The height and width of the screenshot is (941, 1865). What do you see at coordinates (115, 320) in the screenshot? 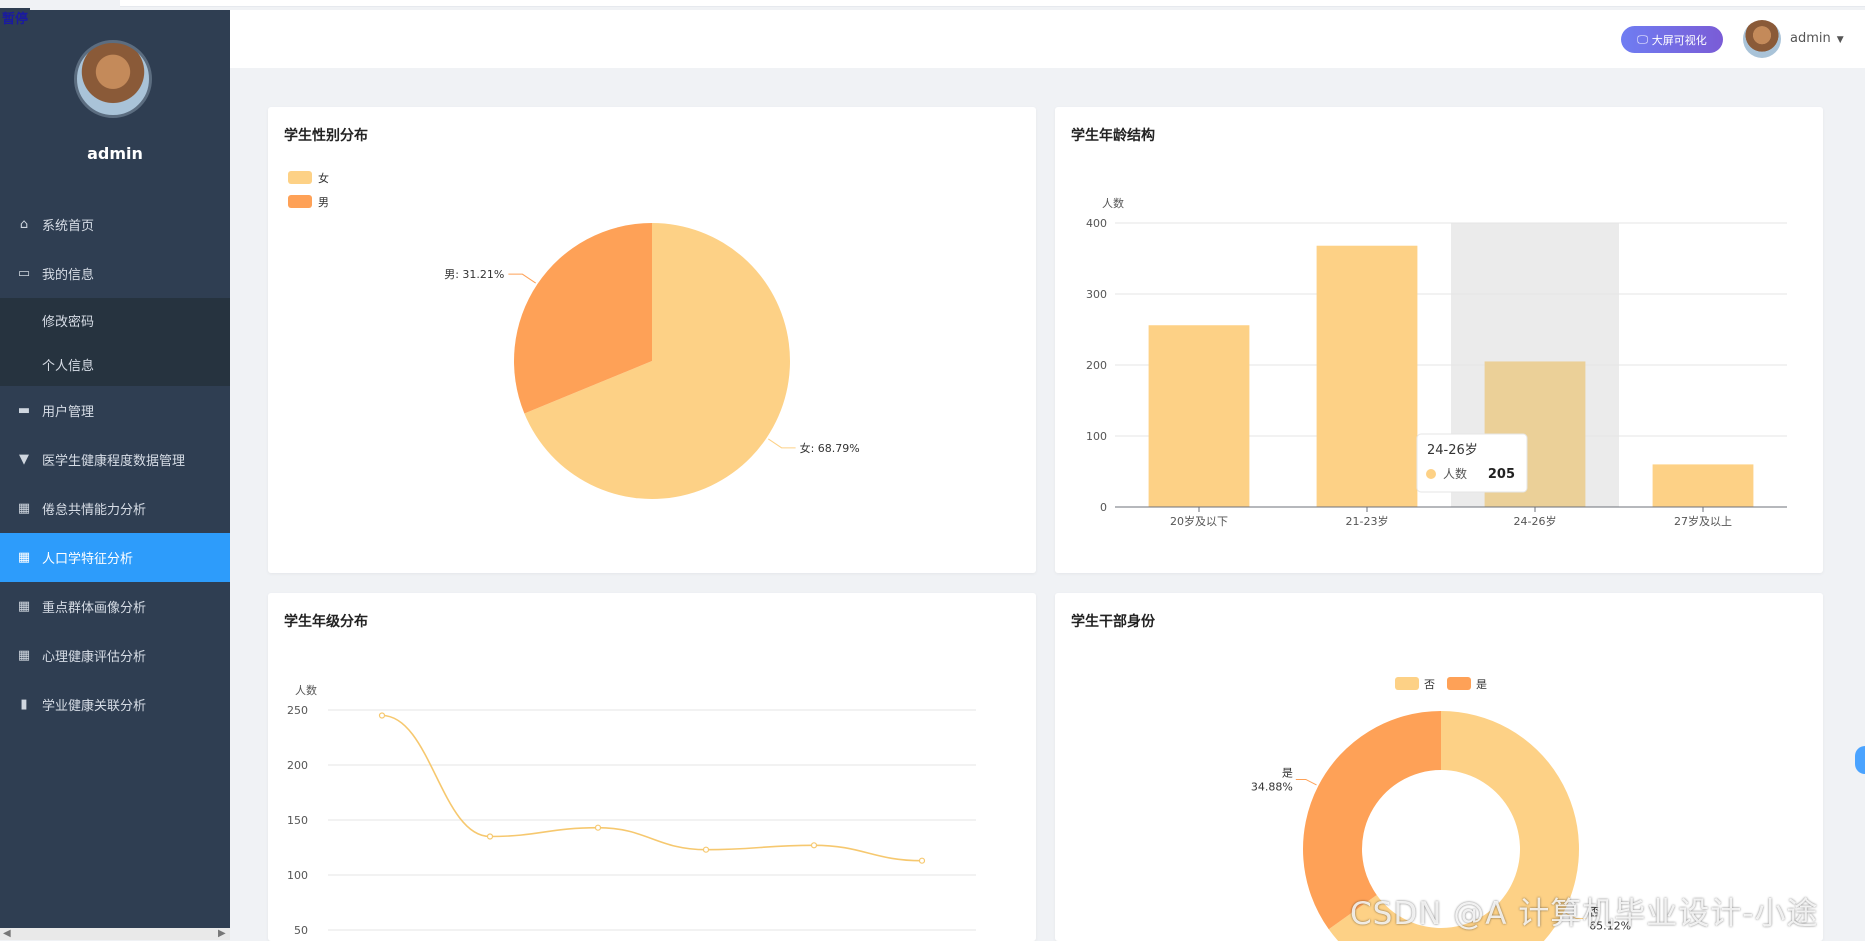
I see `sidebar-item: 修改密码` at bounding box center [115, 320].